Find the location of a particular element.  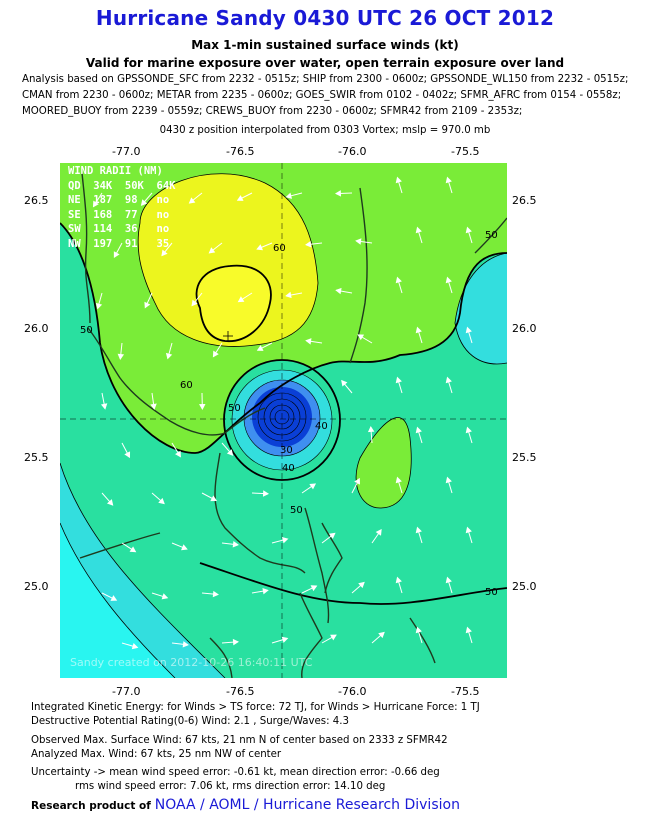

wind-radii-row: NW 197 91 35 is located at coordinates (119, 243).